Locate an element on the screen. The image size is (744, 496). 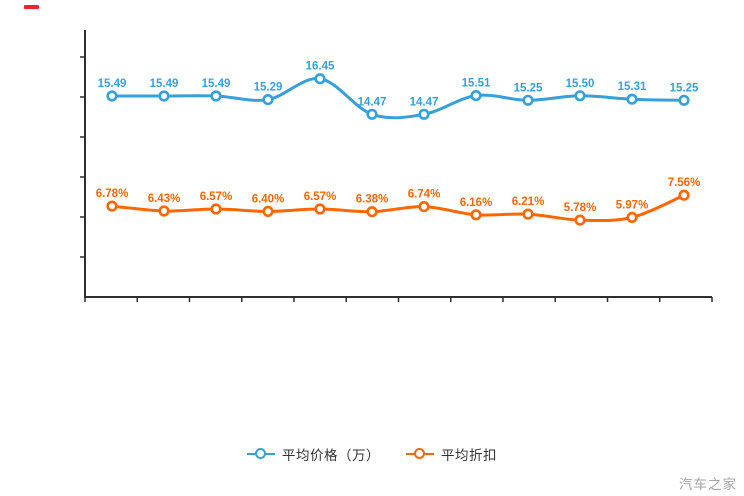
data-label: 6.16% is located at coordinates (476, 203).